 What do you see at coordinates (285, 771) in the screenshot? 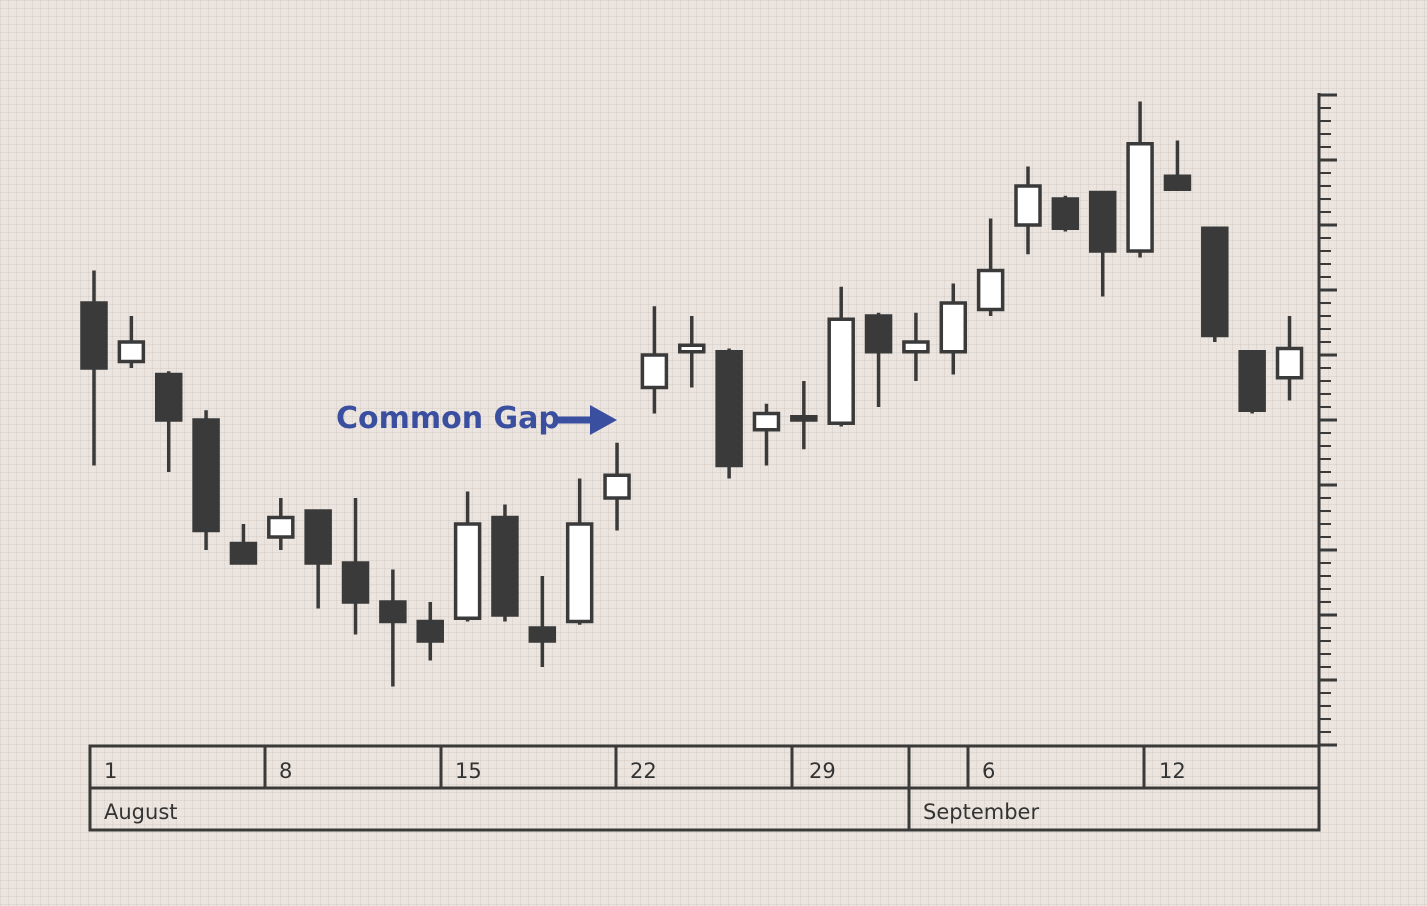
I see `date-label-8: 8` at bounding box center [285, 771].